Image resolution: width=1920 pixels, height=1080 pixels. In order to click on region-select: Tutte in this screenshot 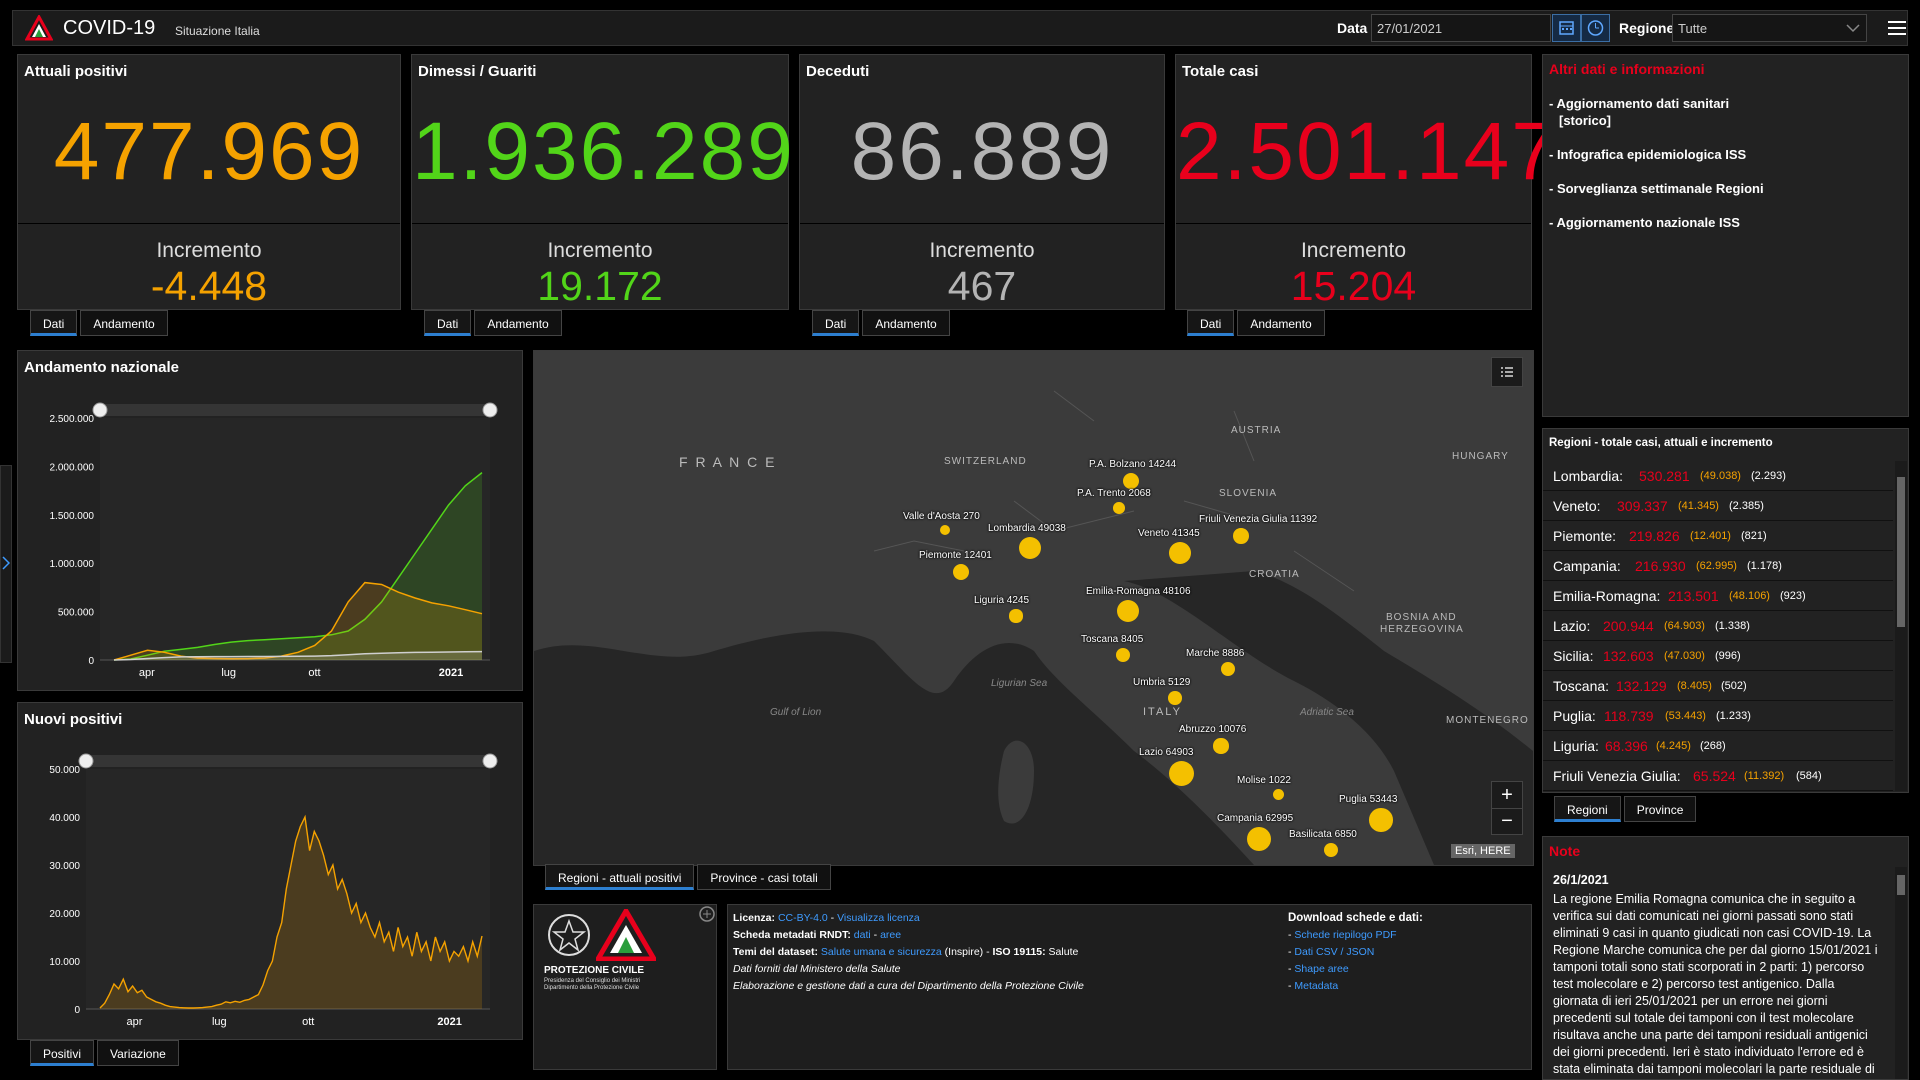, I will do `click(1769, 28)`.